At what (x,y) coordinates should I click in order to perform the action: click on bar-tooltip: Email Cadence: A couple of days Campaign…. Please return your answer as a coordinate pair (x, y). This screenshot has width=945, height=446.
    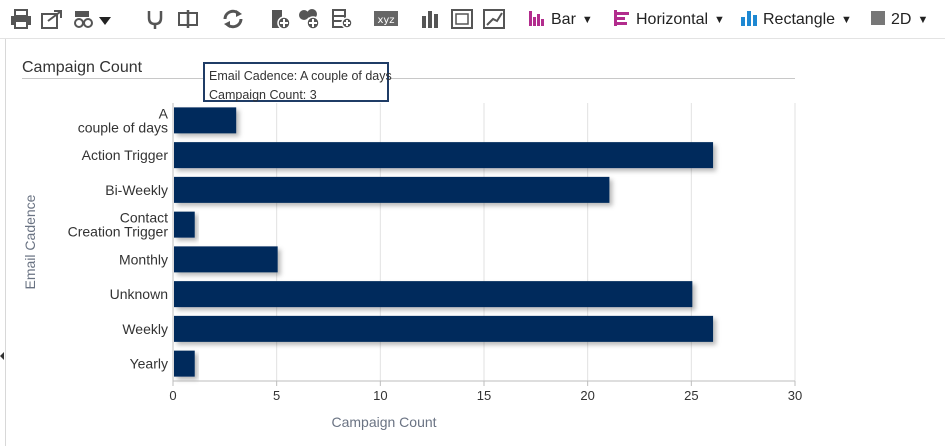
    Looking at the image, I should click on (297, 82).